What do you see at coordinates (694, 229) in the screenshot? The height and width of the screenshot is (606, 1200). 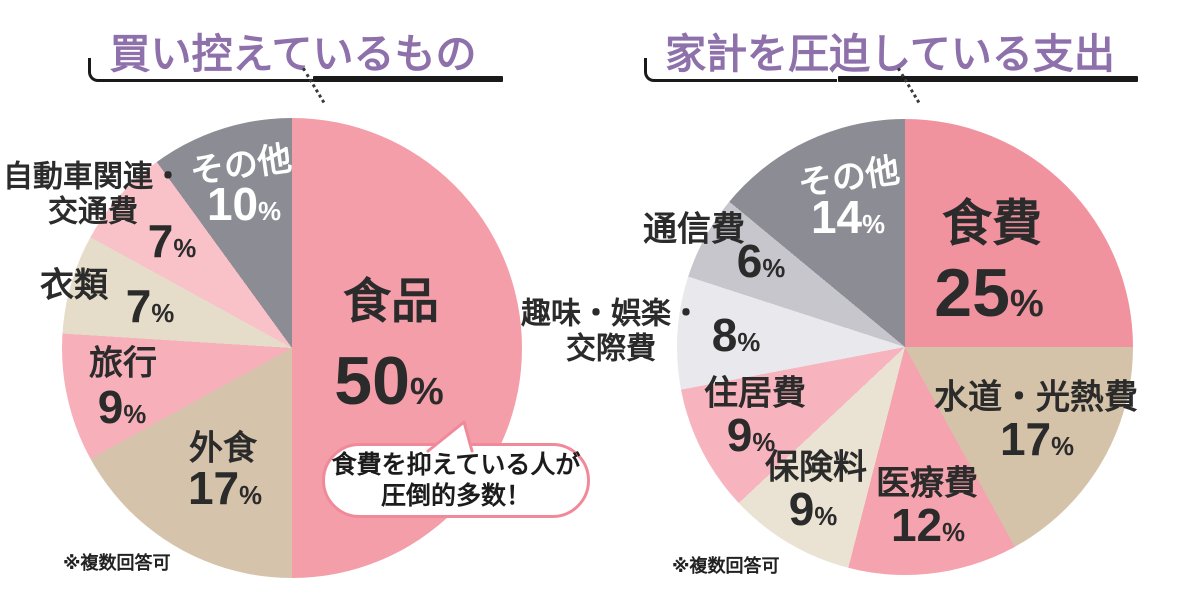 I see `label-communications: 通信費` at bounding box center [694, 229].